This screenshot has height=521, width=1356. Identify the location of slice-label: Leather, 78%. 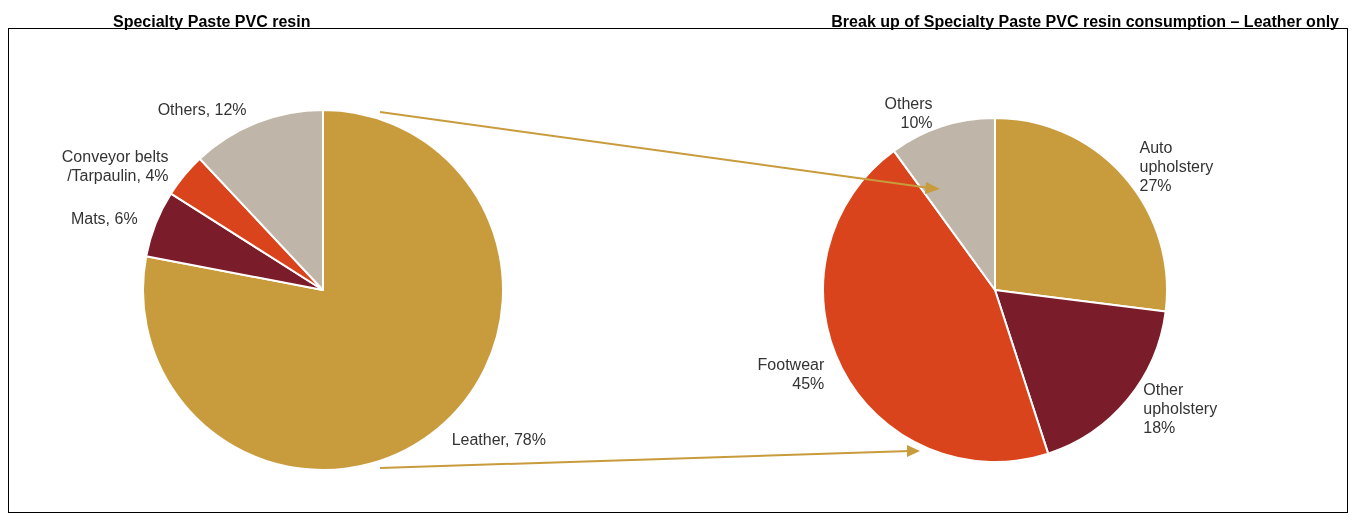
(498, 439).